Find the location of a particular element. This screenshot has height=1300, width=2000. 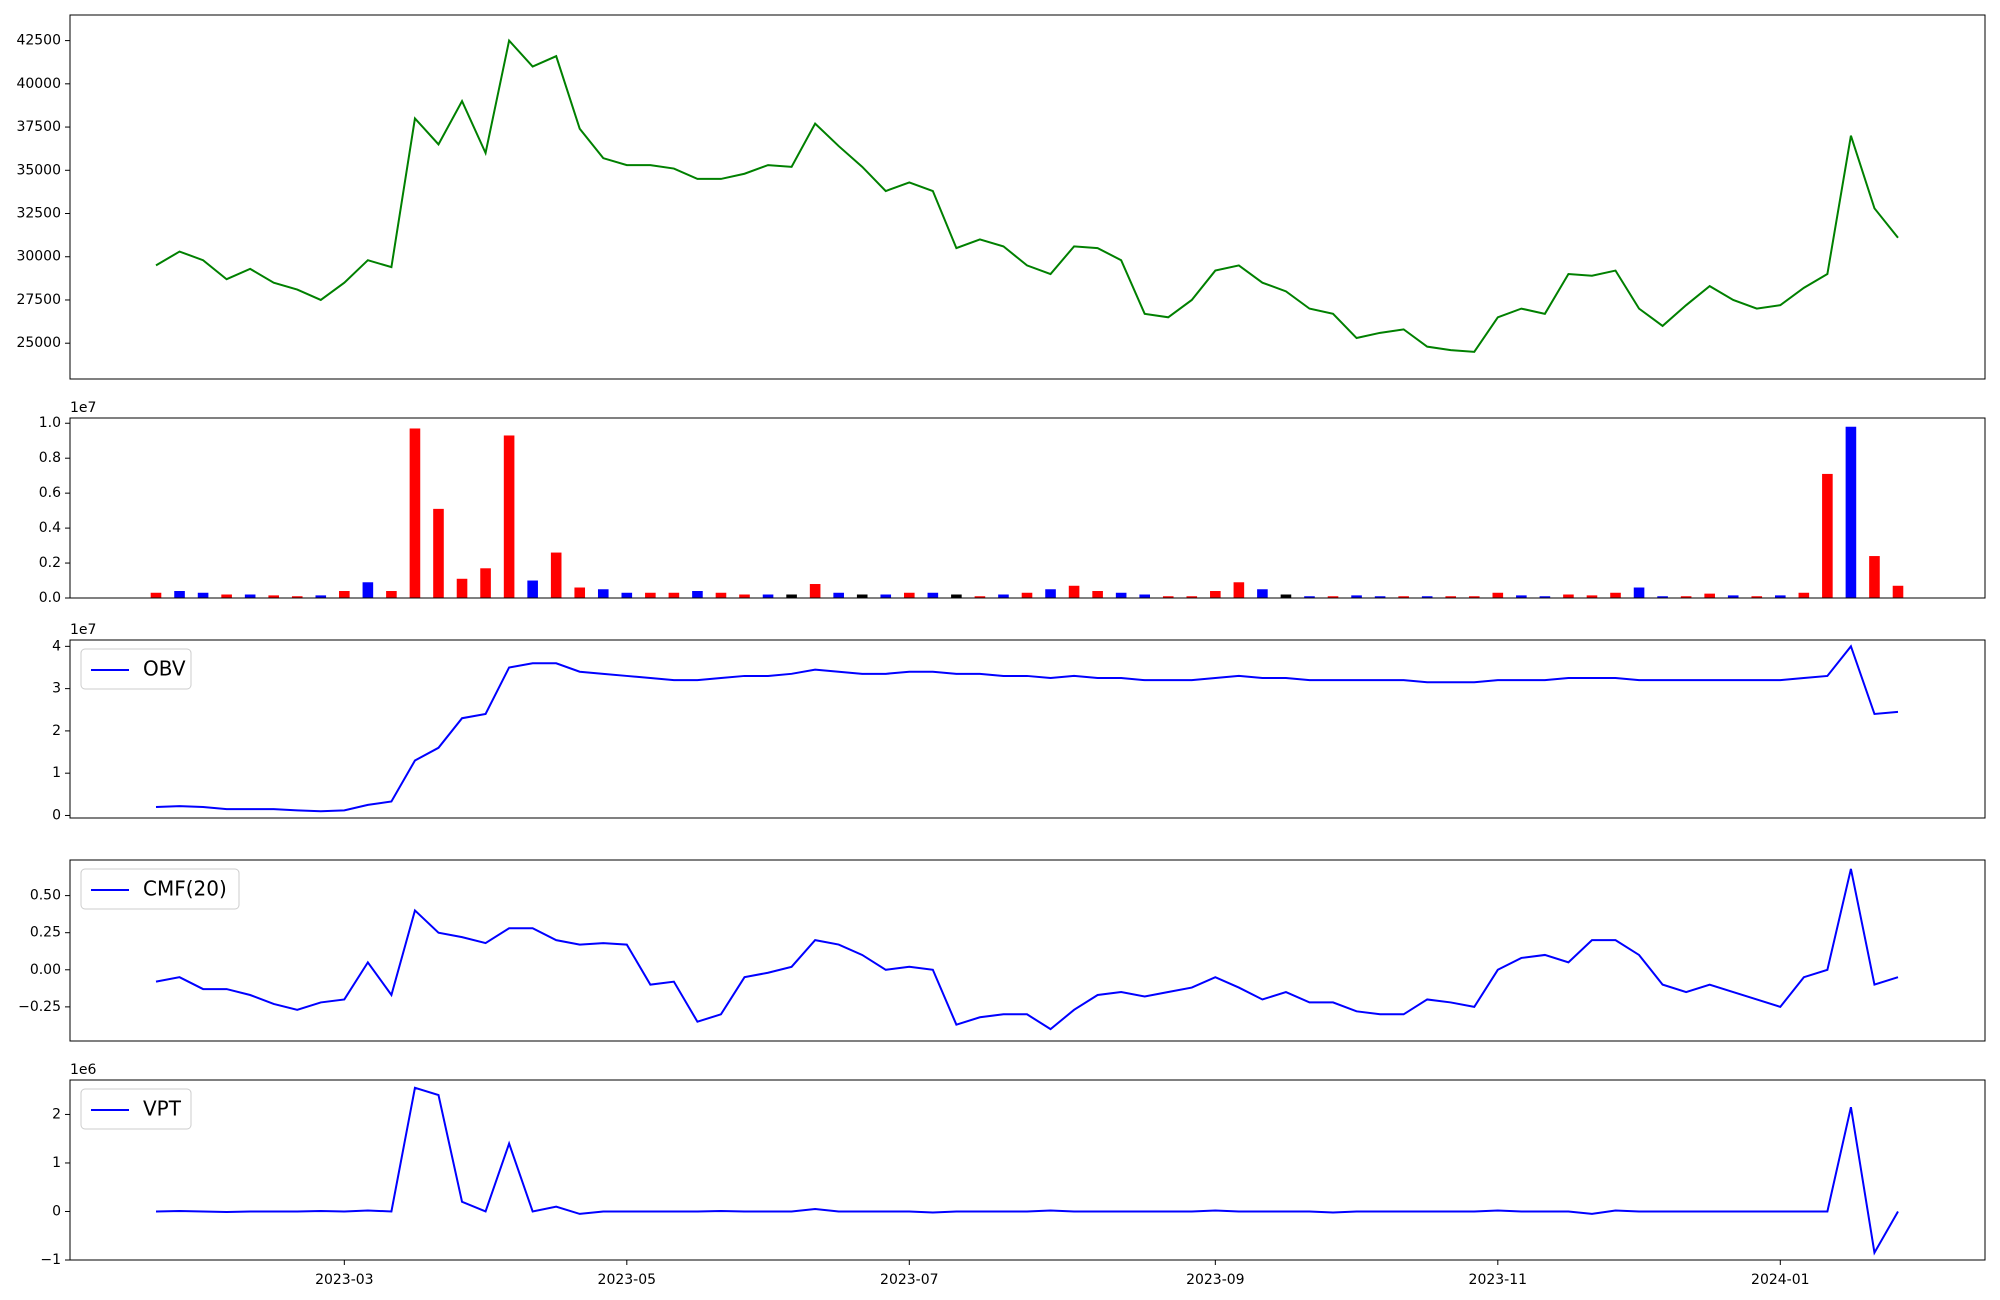

y-tick-label: 27500 is located at coordinates (38, 300).